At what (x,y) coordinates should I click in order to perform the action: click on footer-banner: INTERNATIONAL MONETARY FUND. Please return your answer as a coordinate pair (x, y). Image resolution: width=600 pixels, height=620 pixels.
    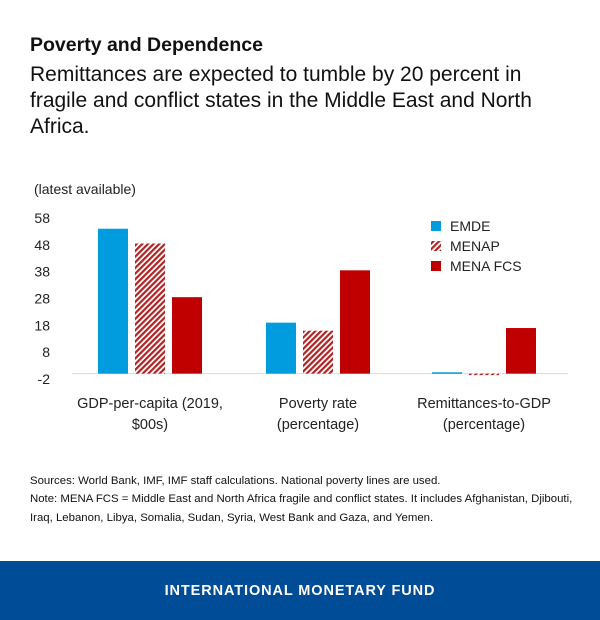
    Looking at the image, I should click on (300, 590).